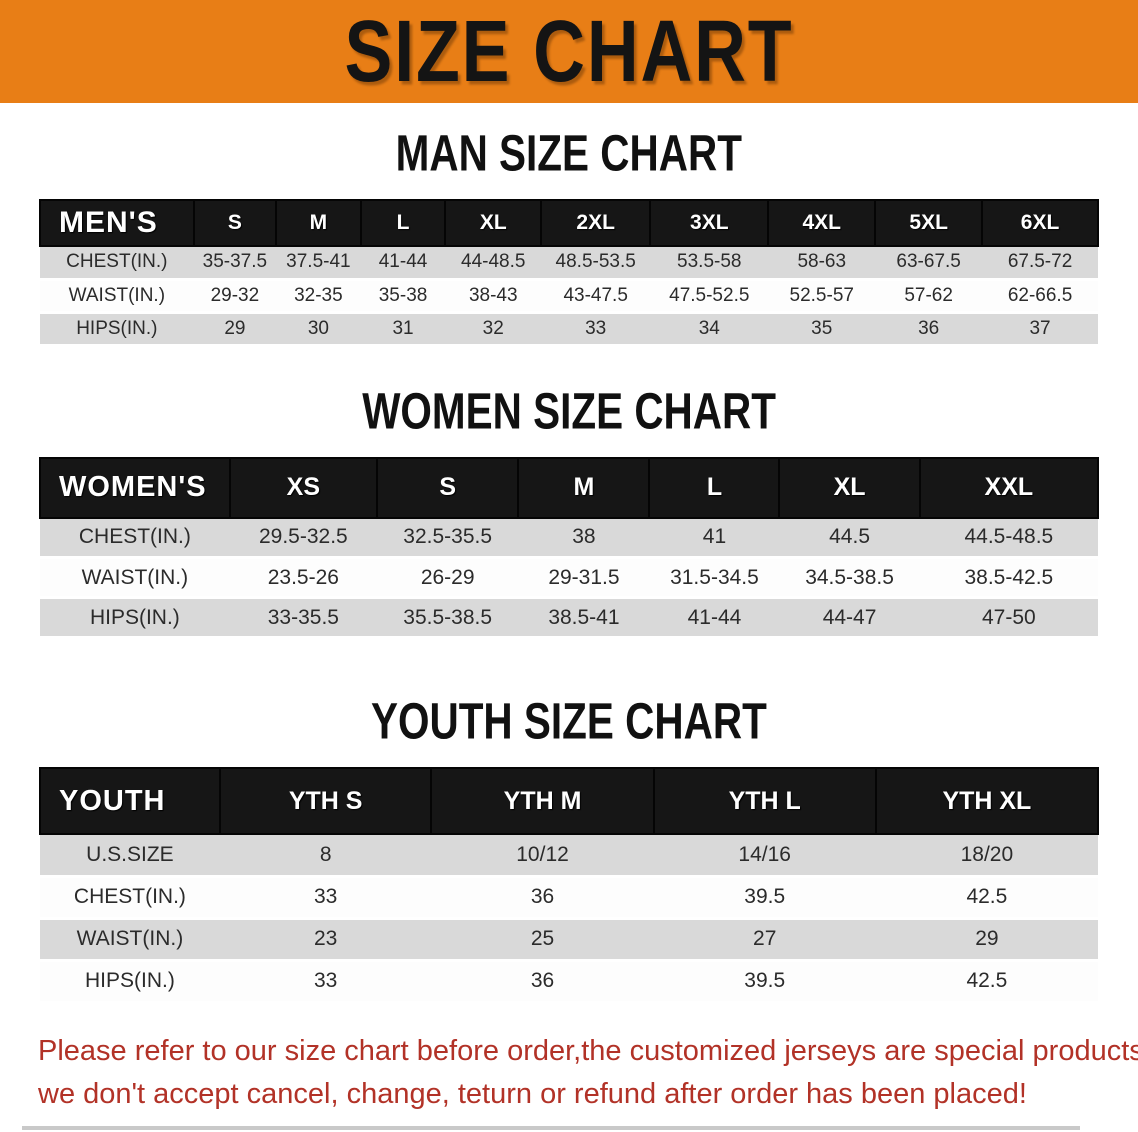 The width and height of the screenshot is (1138, 1132). Describe the element at coordinates (709, 223) in the screenshot. I see `men-col-3xl: 3XL` at that location.